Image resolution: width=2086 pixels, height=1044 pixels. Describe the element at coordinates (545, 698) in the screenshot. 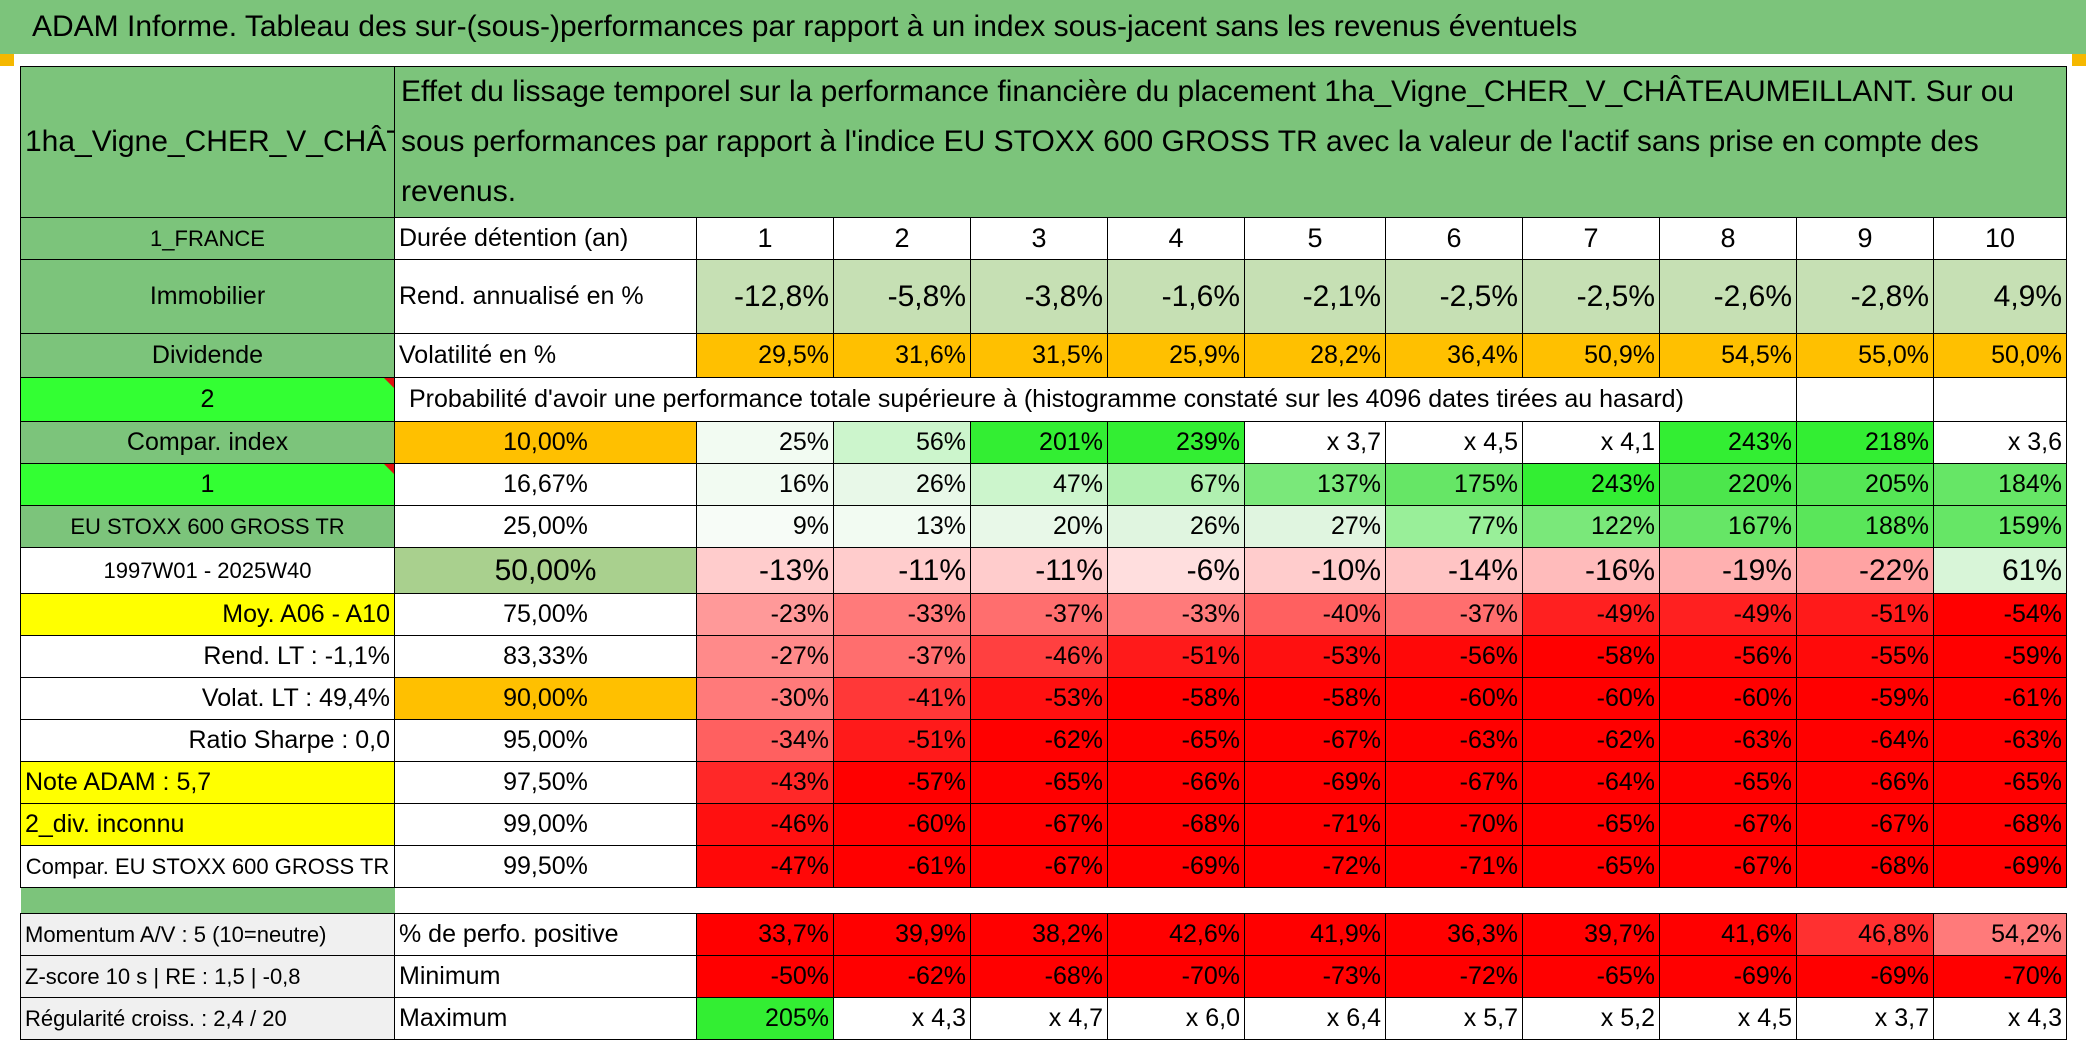

I see `quantile-pct: 90,00%` at that location.